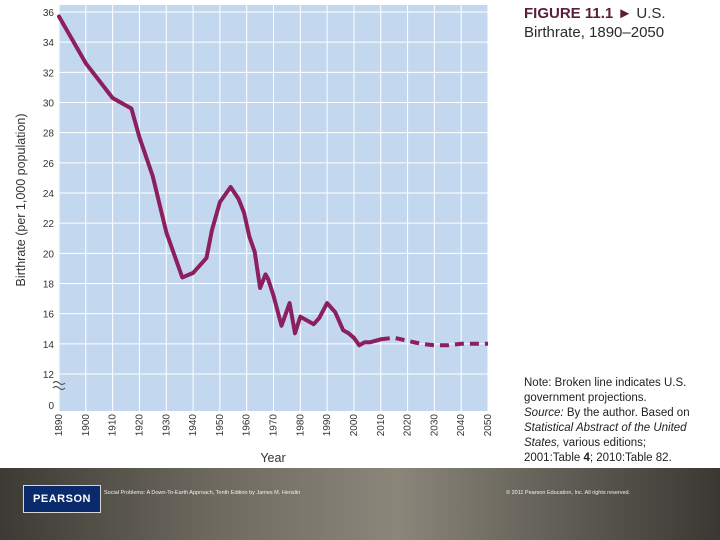  I want to click on y-tick-label: 24, so click(49, 194).